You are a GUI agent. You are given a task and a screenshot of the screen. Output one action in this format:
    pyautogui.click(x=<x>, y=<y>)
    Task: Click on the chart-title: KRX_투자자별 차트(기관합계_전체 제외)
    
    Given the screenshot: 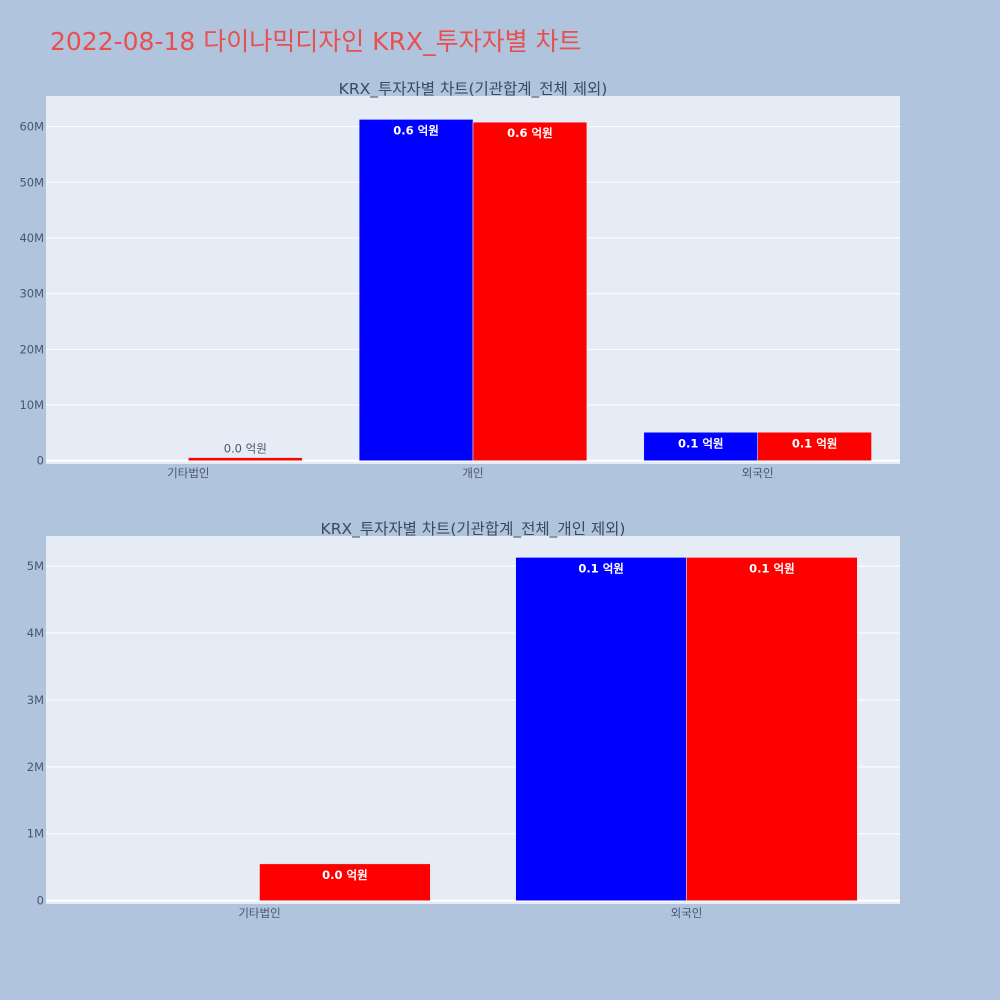 What is the action you would take?
    pyautogui.click(x=473, y=89)
    